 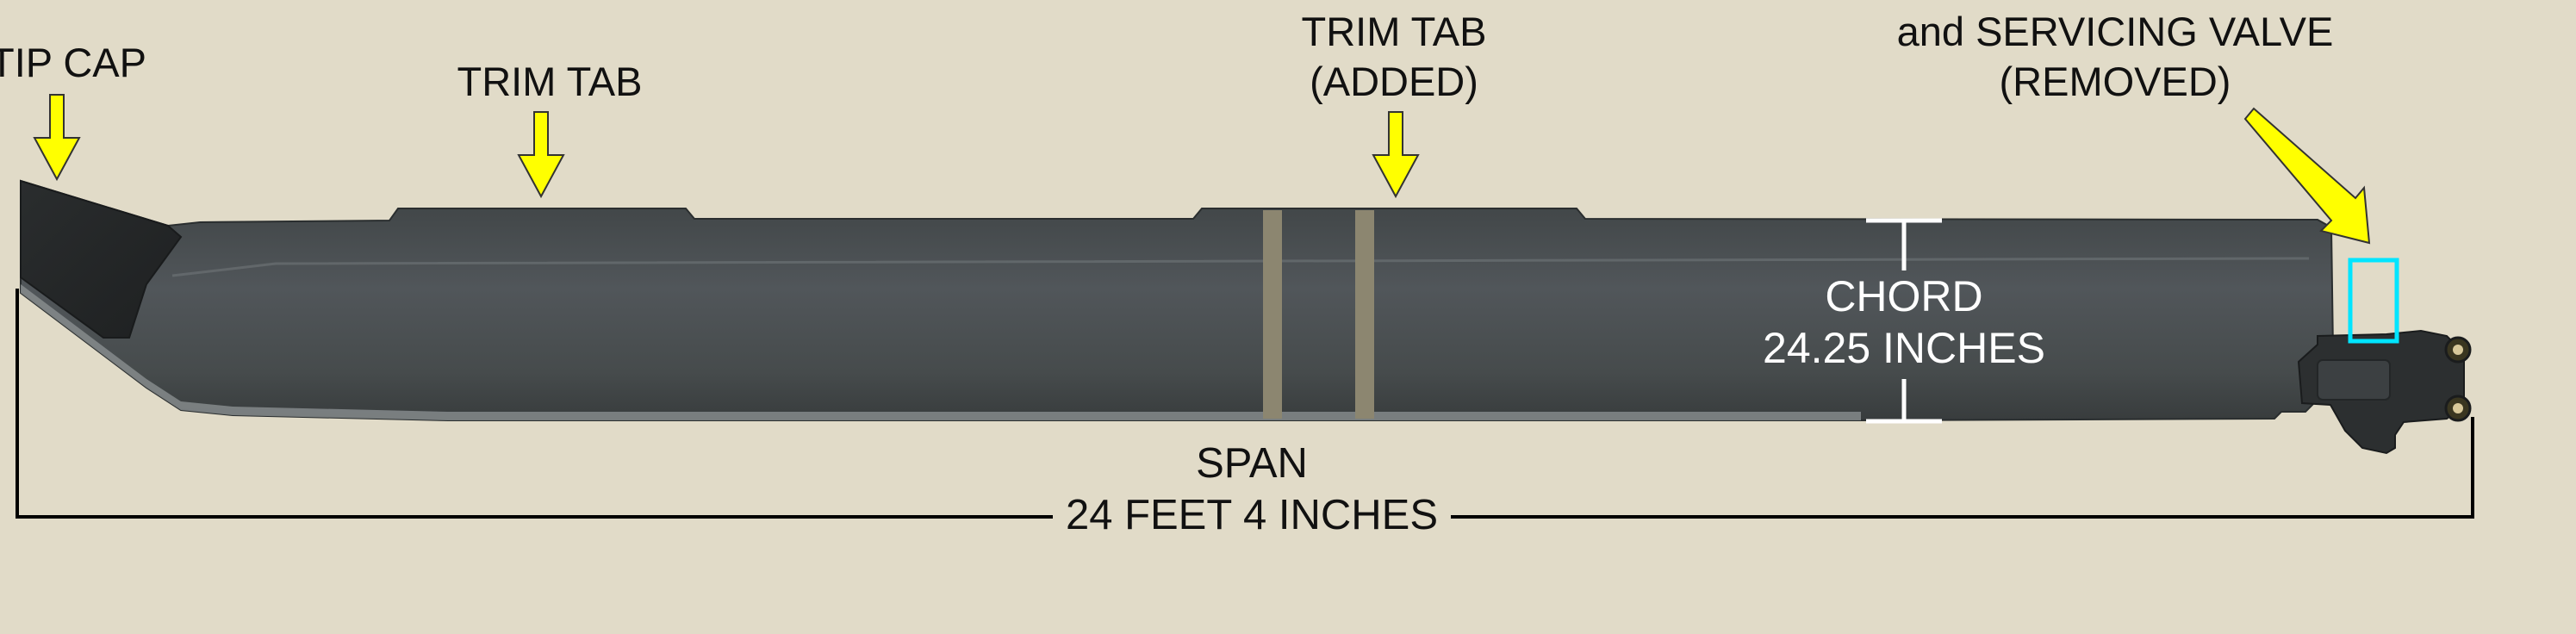 I want to click on root-bolt-upper-center, so click(x=2458, y=350).